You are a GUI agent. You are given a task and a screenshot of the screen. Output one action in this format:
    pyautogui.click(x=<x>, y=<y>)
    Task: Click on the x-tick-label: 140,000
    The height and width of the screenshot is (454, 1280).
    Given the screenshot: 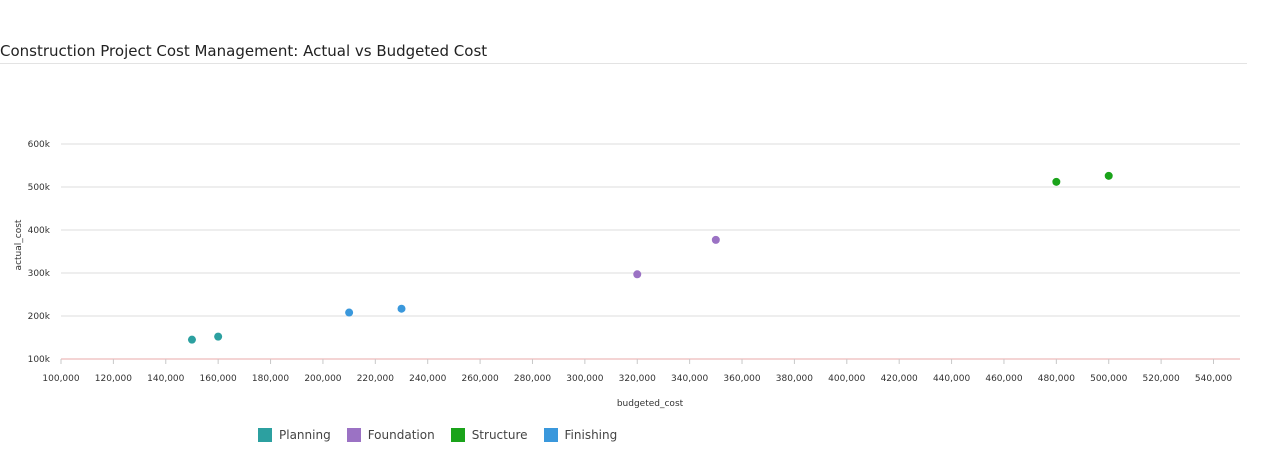 What is the action you would take?
    pyautogui.click(x=165, y=379)
    